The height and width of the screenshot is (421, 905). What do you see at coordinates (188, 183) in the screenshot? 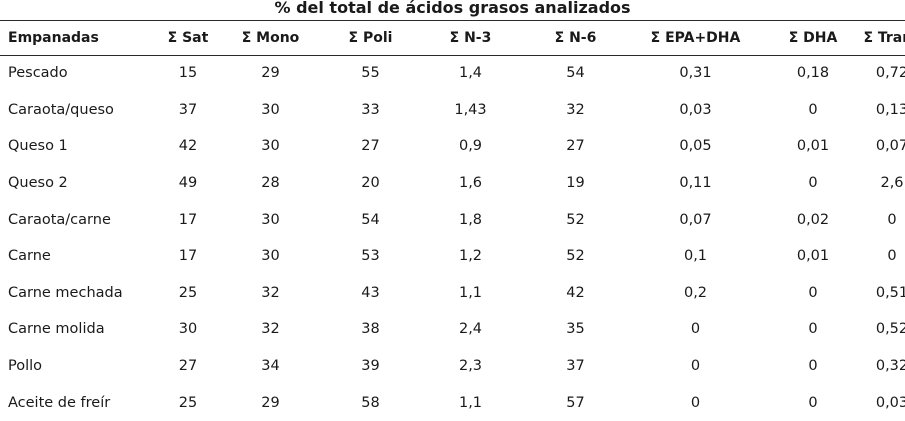
I see `table-cell: 49` at bounding box center [188, 183].